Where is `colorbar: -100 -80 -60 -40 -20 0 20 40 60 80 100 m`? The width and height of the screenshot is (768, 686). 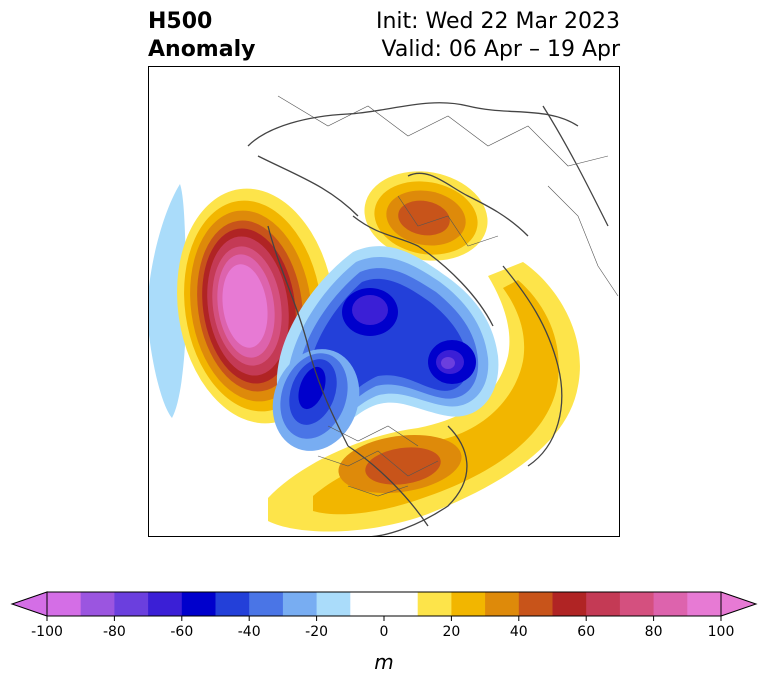
colorbar: -100 -80 -60 -40 -20 0 20 40 60 80 100 m is located at coordinates (384, 632).